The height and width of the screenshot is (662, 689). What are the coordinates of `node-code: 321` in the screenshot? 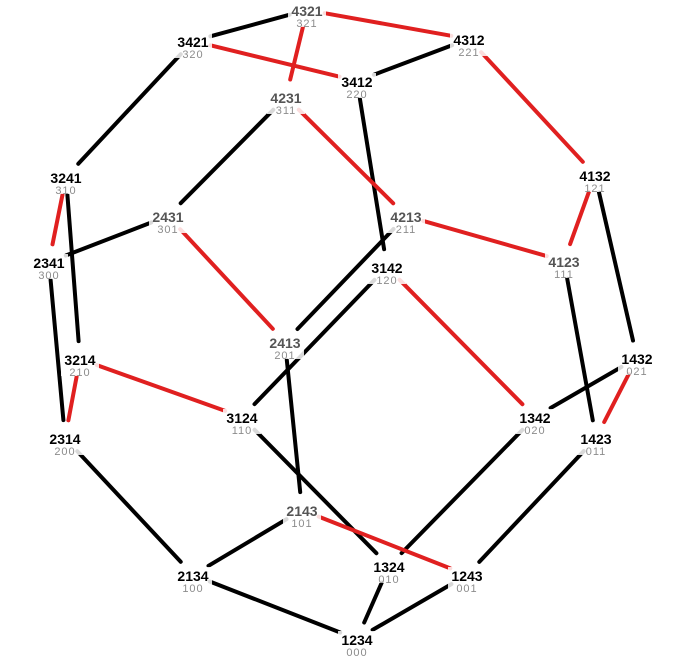 It's located at (306, 24).